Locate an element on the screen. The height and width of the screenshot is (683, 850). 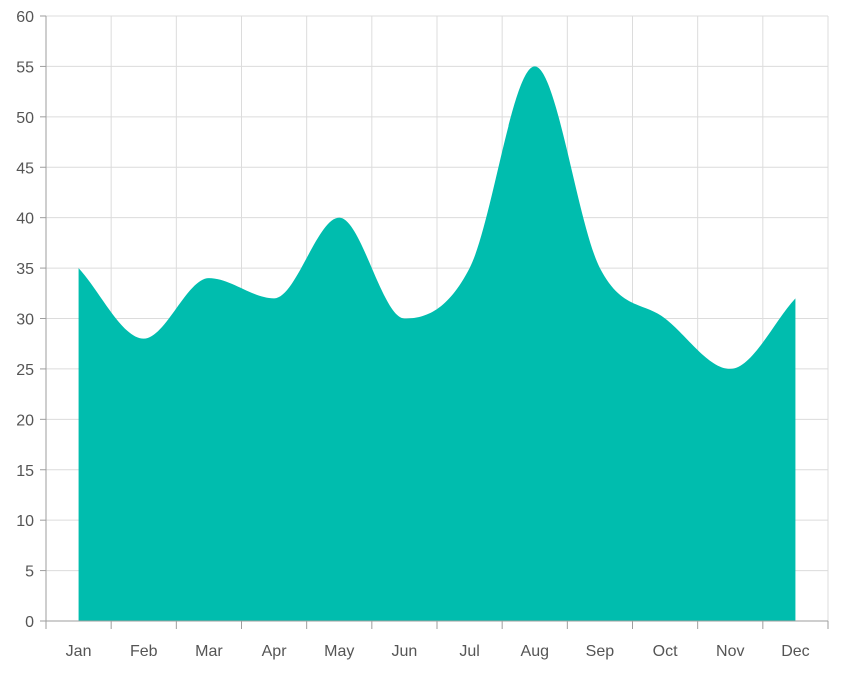
x-tick-label: Jan is located at coordinates (79, 651).